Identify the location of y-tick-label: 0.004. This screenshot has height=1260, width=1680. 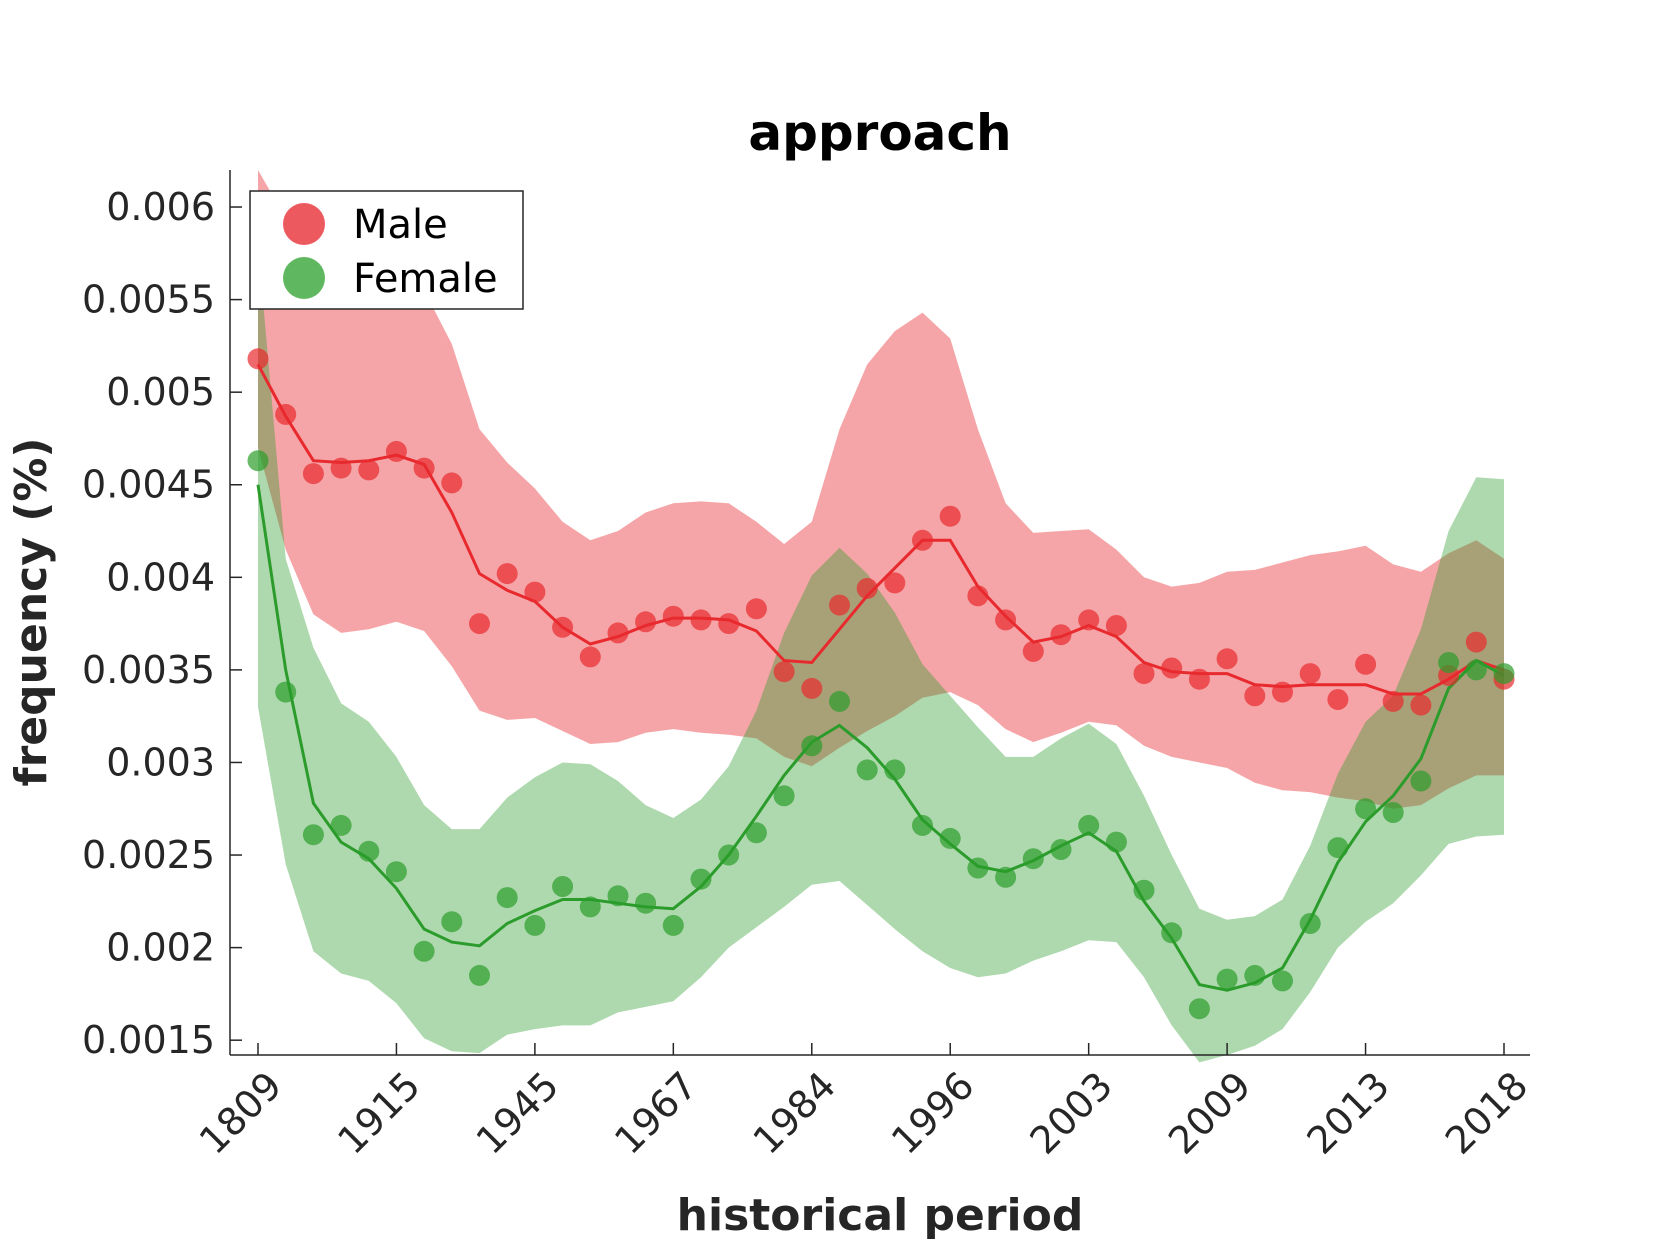
(160, 577).